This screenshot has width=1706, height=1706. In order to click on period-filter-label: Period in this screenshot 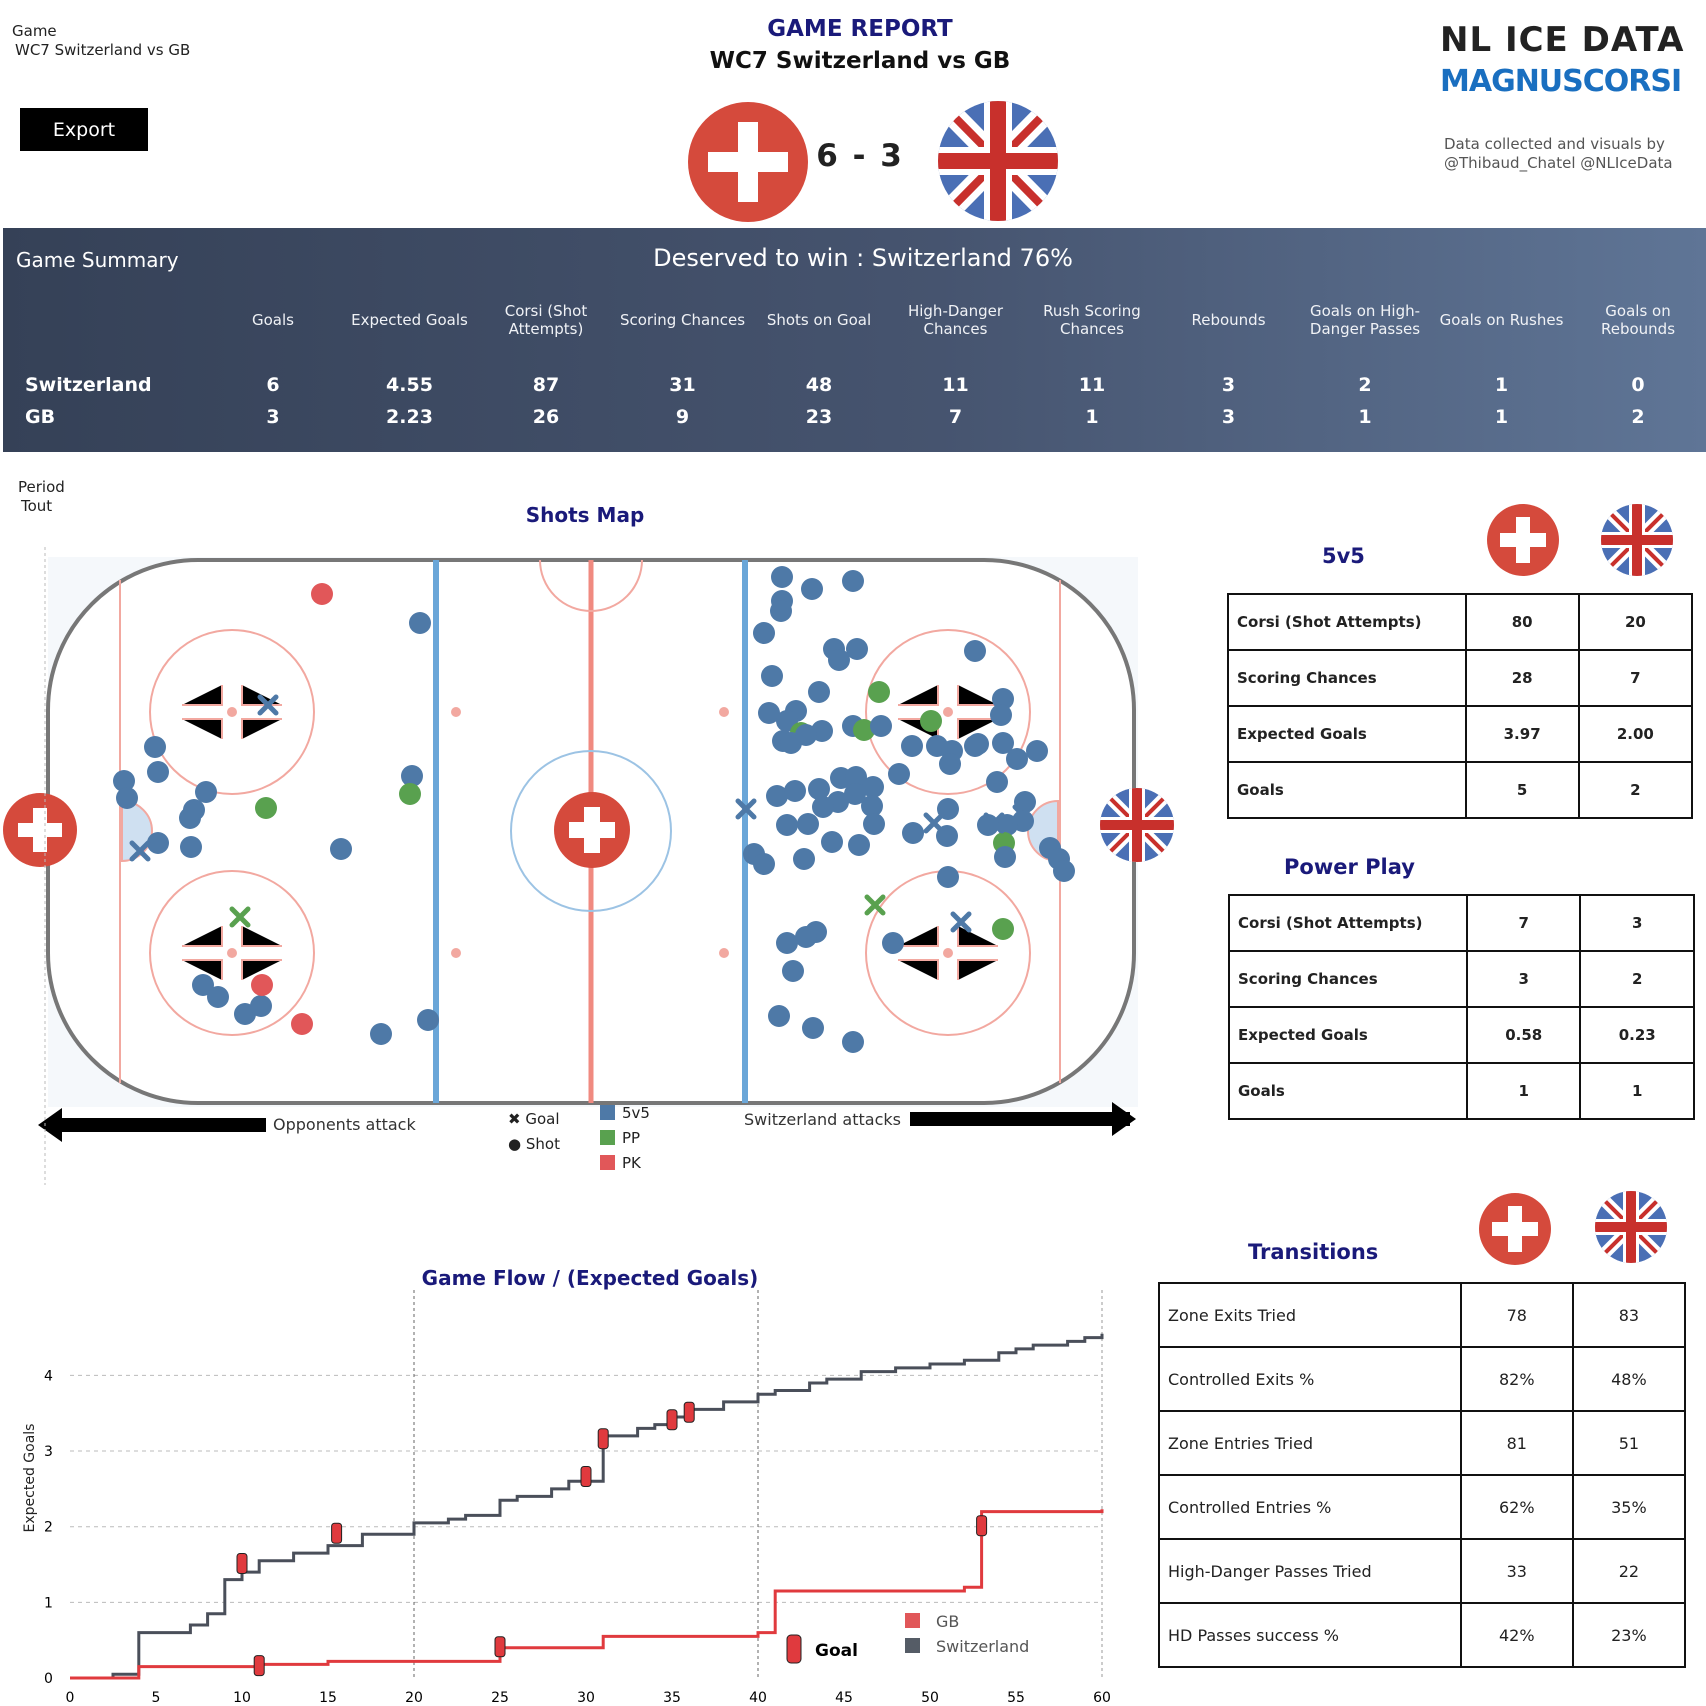, I will do `click(41, 487)`.